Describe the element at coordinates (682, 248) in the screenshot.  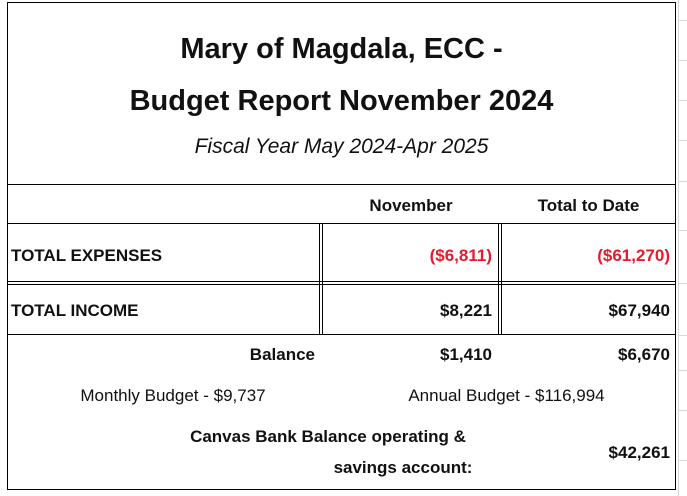
I see `spreadsheet-gridlines` at that location.